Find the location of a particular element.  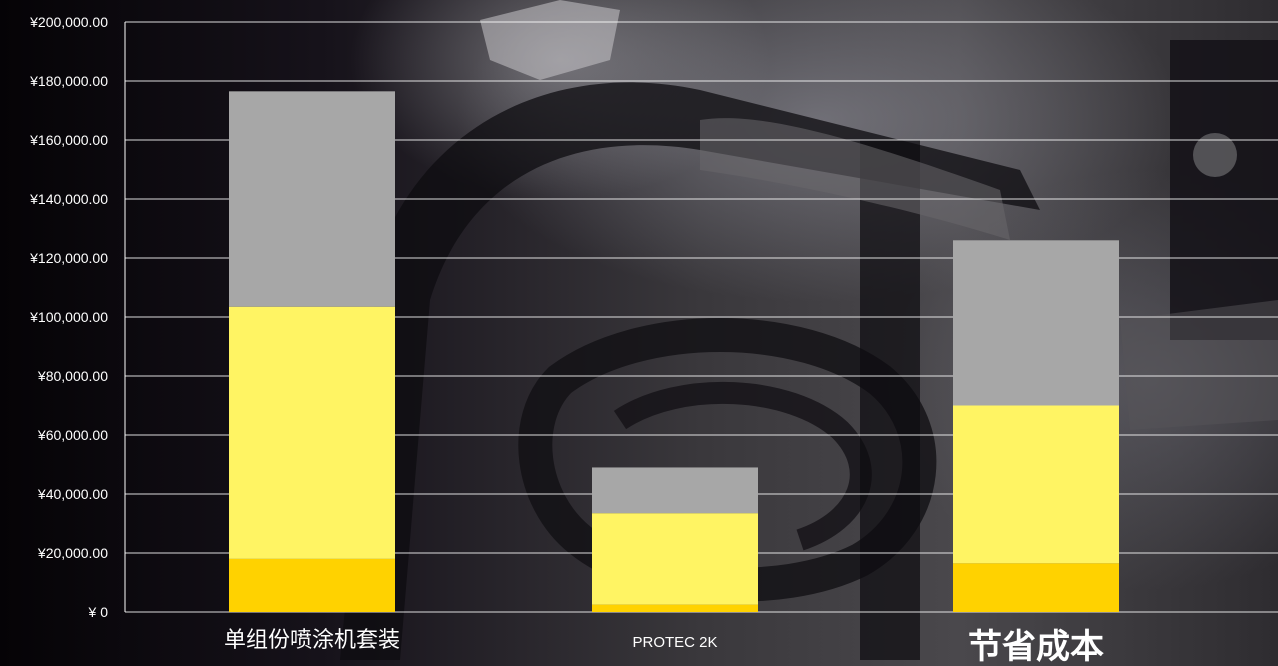

x-category-label: PROTEC 2K is located at coordinates (674, 642).